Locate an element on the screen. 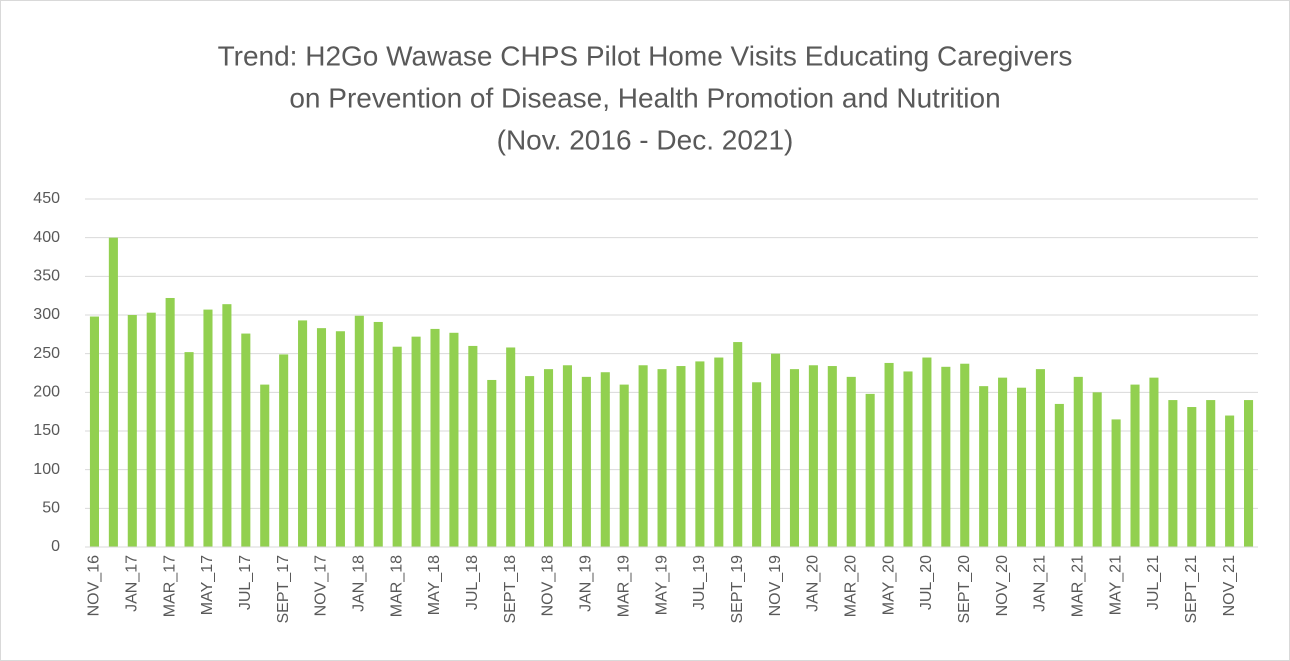 This screenshot has width=1290, height=661. chart-title: (Nov. 2016 - Dec. 2021) is located at coordinates (645, 139).